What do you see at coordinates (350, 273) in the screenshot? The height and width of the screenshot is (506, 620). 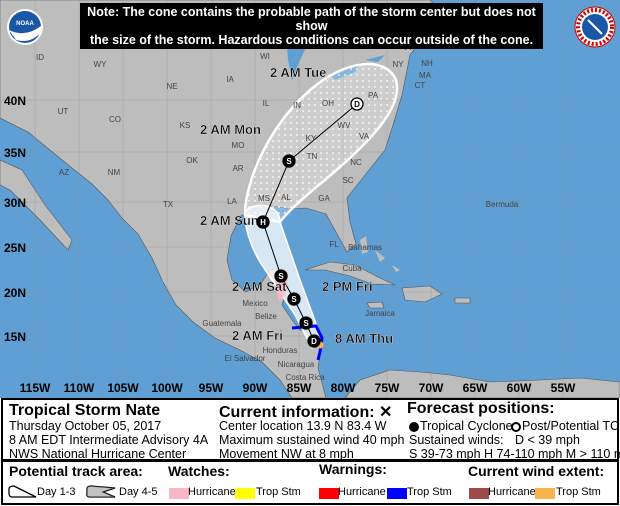 I see `cuba` at bounding box center [350, 273].